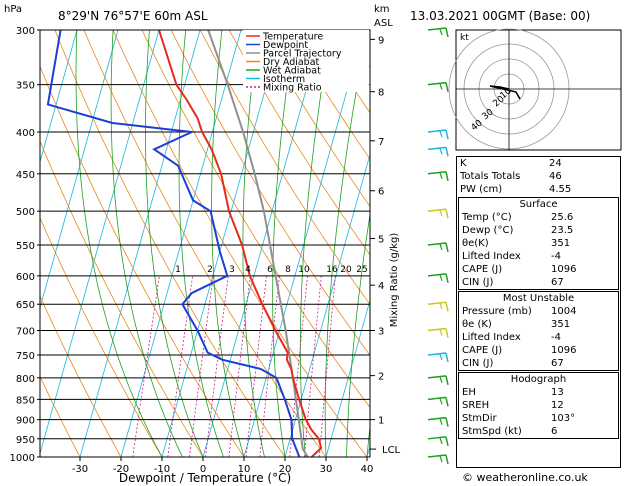 The image size is (629, 486). Describe the element at coordinates (488, 230) in the screenshot. I see `index-label: Dewp (°C)` at that location.